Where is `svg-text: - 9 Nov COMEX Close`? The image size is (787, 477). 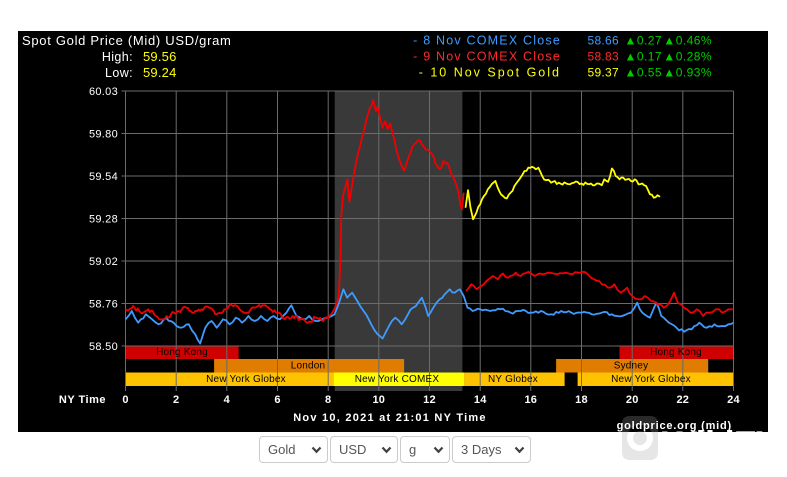 svg-text: - 9 Nov COMEX Close is located at coordinates (487, 57).